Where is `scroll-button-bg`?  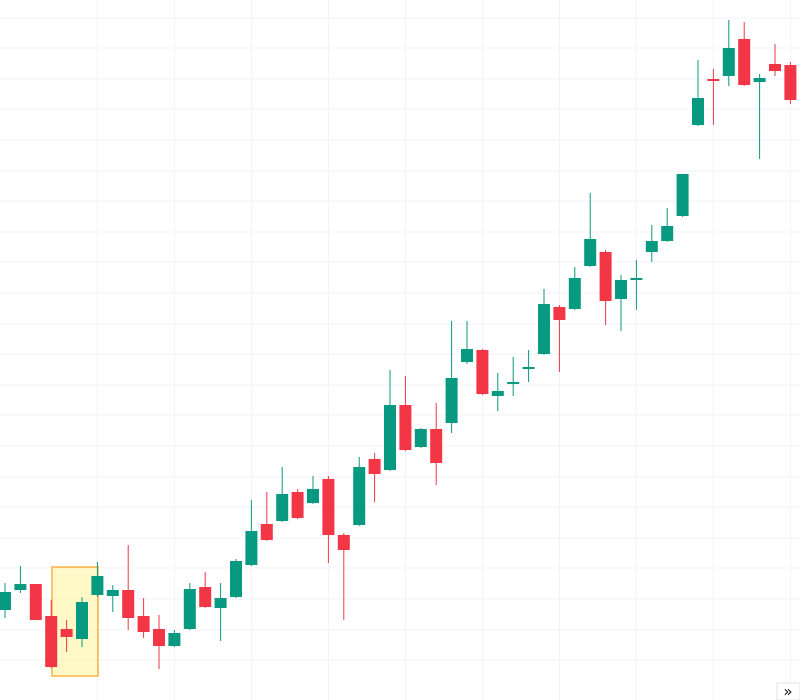 scroll-button-bg is located at coordinates (788, 691).